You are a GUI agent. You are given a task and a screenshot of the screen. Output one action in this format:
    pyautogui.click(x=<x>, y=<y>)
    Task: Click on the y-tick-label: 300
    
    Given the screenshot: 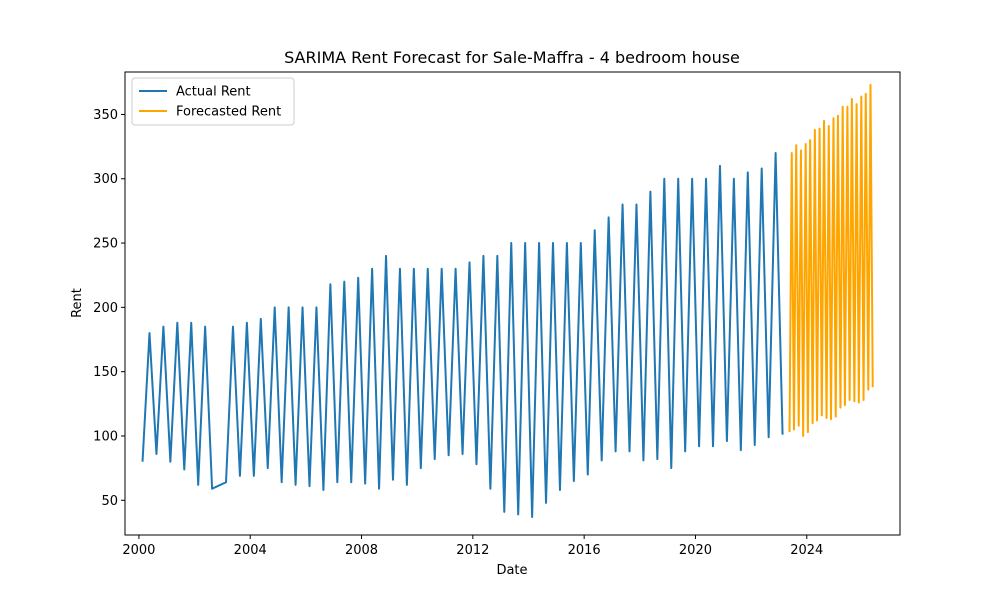 What is the action you would take?
    pyautogui.click(x=105, y=179)
    